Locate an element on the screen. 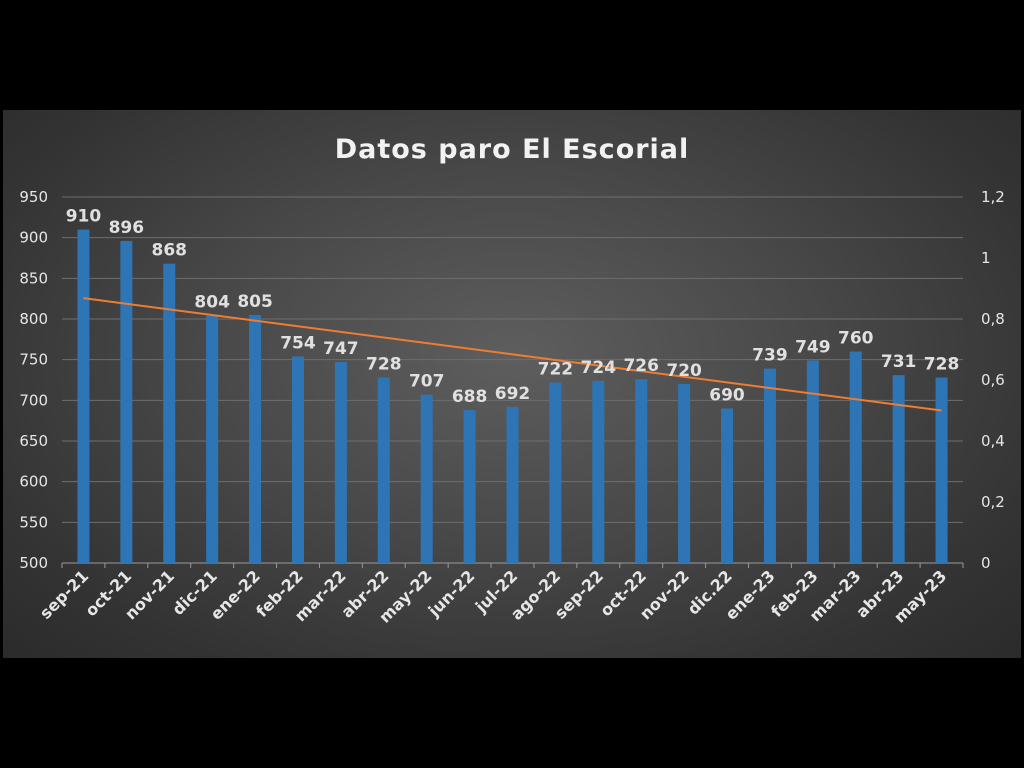 The width and height of the screenshot is (1024, 768). data-label: 690 is located at coordinates (727, 395).